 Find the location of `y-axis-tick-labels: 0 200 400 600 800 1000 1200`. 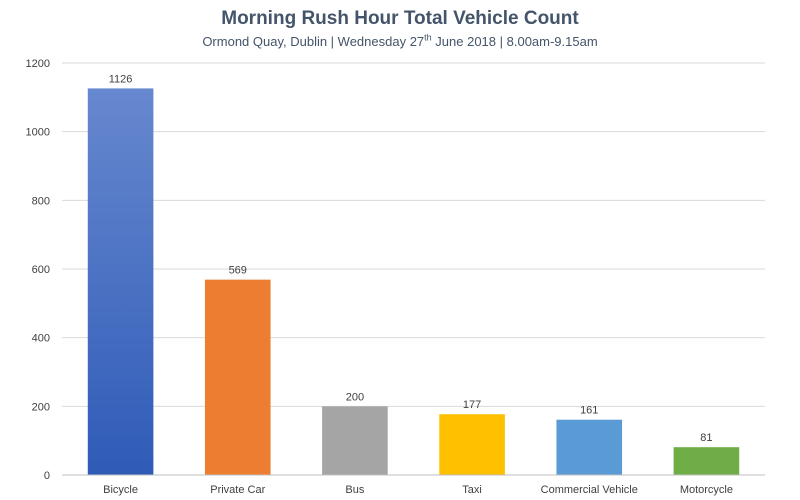

y-axis-tick-labels: 0 200 400 600 800 1000 1200 is located at coordinates (38, 270).